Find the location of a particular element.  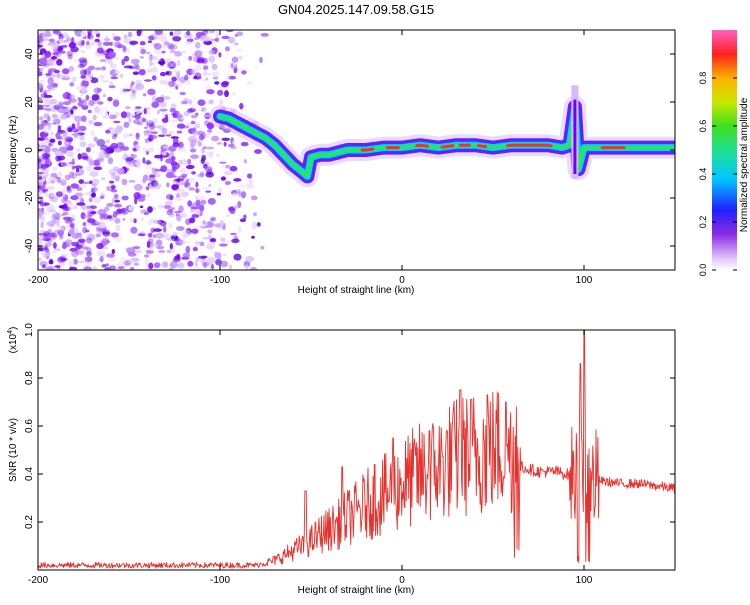

snr-y-tick-label: 0.2 is located at coordinates (29, 522).